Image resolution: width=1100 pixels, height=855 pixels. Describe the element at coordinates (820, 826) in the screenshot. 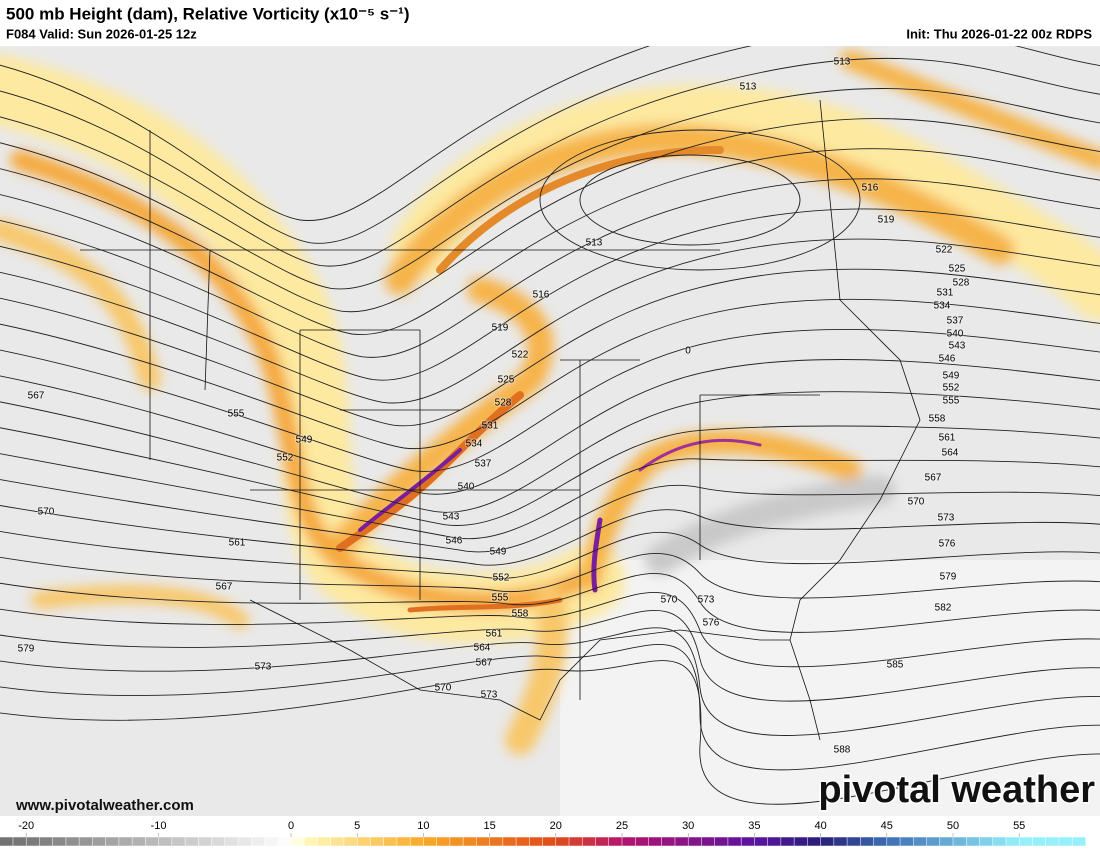

I see `colorbar-tick-label: 40` at that location.